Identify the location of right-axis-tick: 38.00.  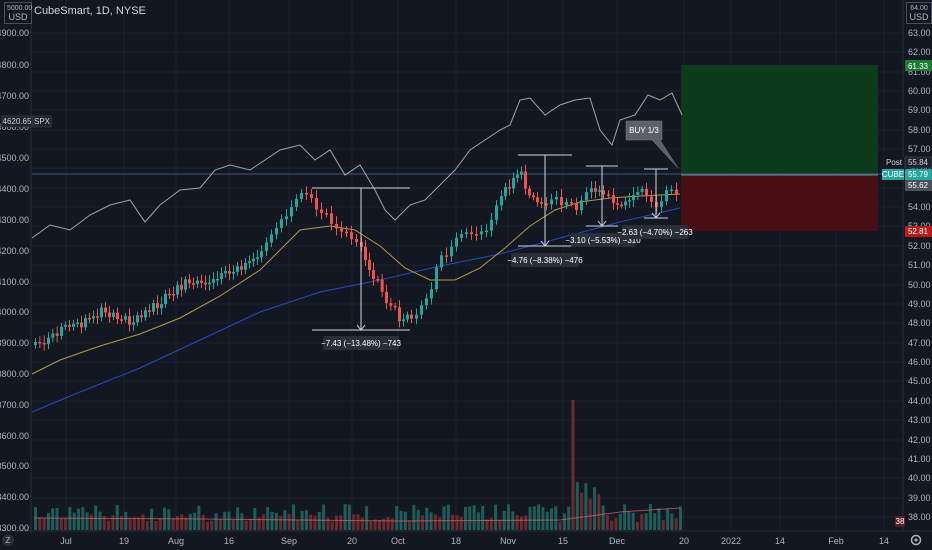
(919, 517).